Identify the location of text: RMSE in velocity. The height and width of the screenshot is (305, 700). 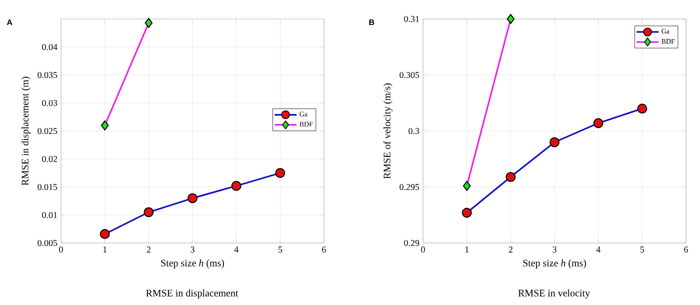
(554, 293).